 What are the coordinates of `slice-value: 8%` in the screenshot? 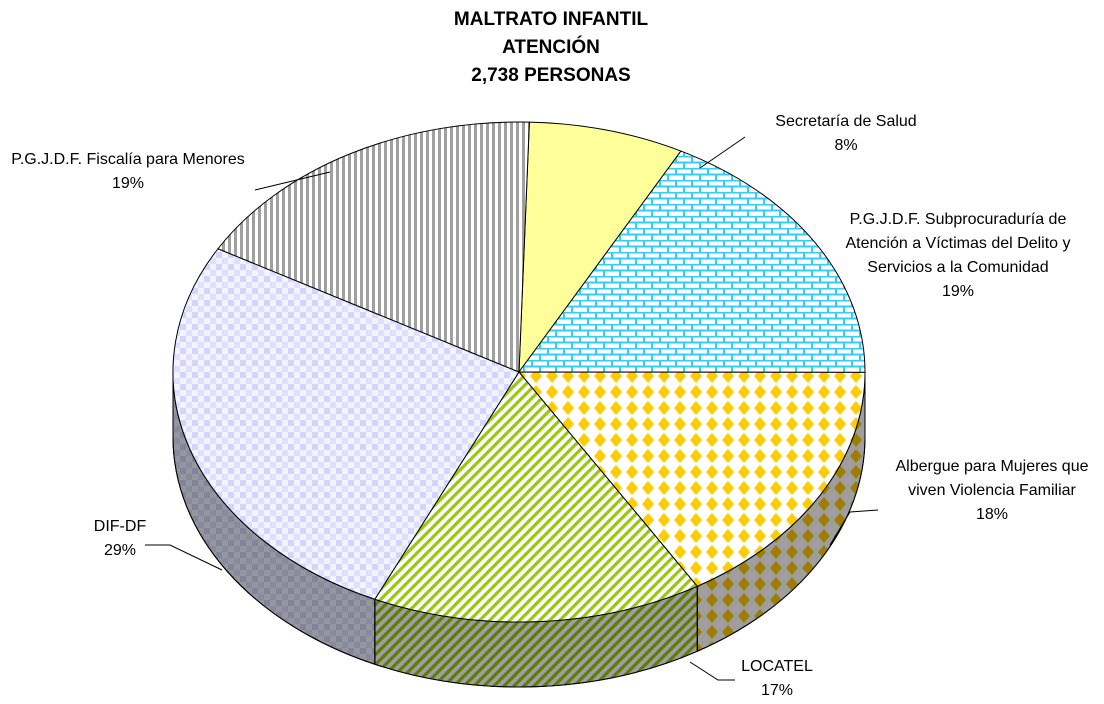 It's located at (846, 145).